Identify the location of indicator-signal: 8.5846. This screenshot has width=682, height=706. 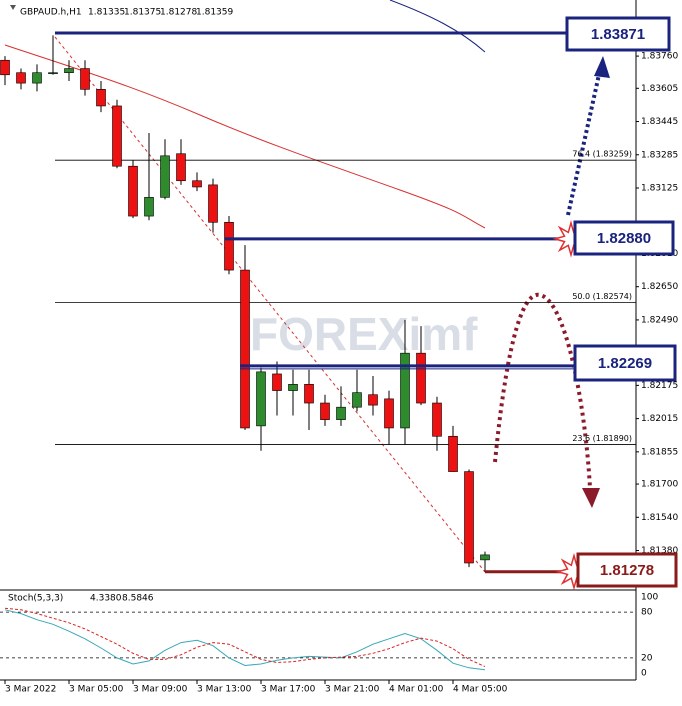
(138, 599).